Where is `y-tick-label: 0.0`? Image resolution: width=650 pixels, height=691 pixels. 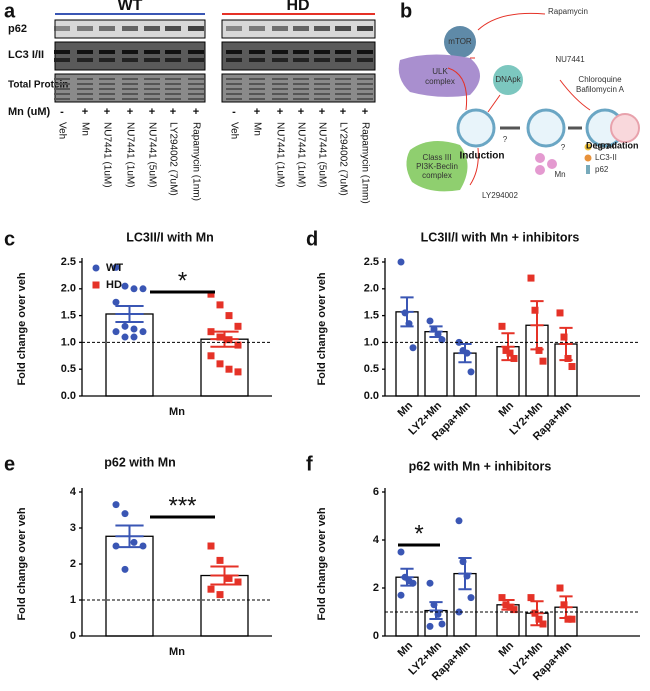 y-tick-label: 0.0 is located at coordinates (371, 396).